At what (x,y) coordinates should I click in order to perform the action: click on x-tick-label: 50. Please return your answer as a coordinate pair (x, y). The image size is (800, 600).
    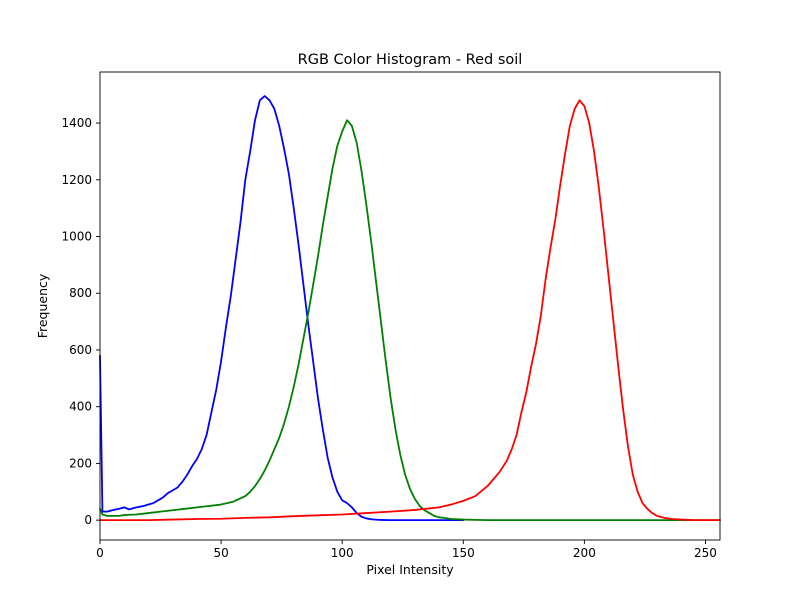
    Looking at the image, I should click on (220, 553).